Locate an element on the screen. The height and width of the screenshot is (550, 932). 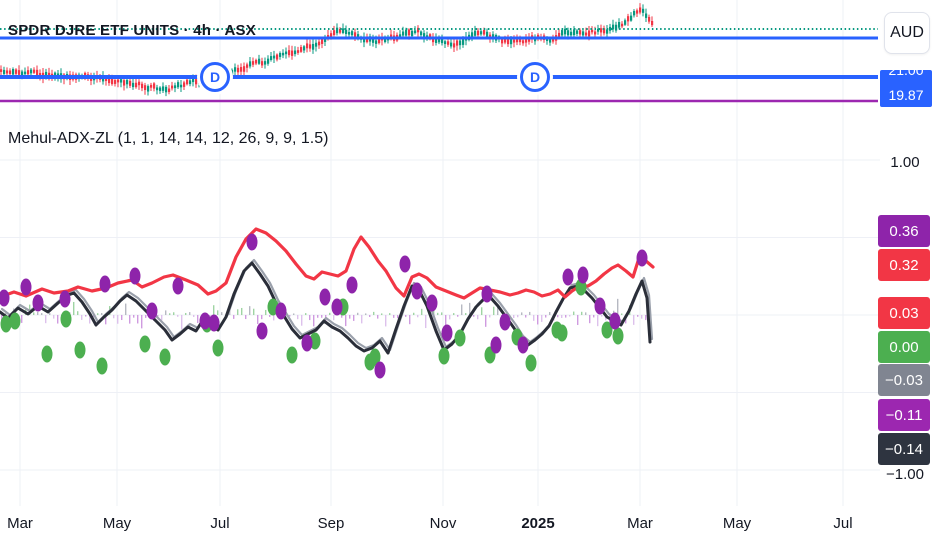
time-axis-label: Nov is located at coordinates (443, 523).